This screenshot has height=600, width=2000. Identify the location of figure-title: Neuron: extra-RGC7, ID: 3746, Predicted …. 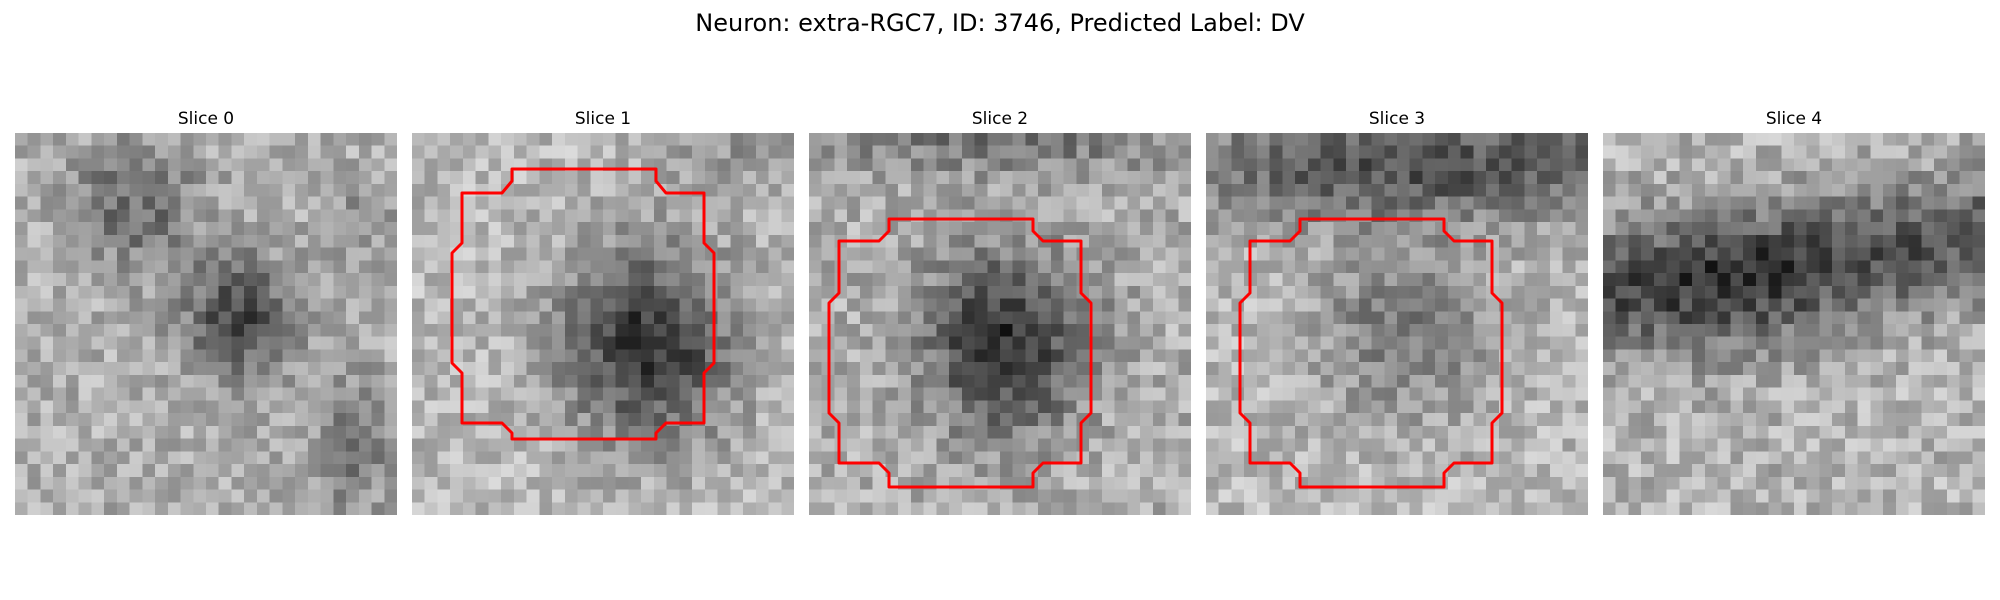
(1000, 23).